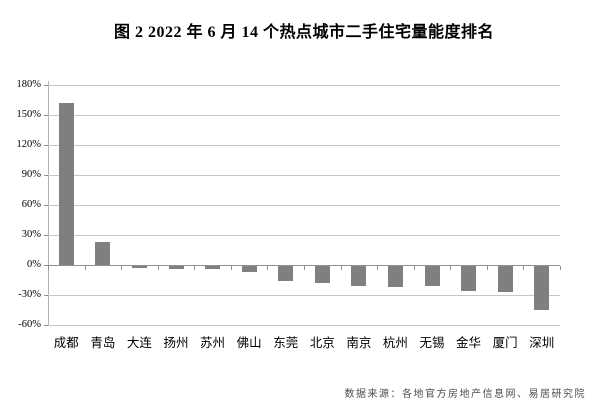 This screenshot has height=412, width=608. Describe the element at coordinates (359, 343) in the screenshot. I see `x-axis-category-label: 南京` at that location.